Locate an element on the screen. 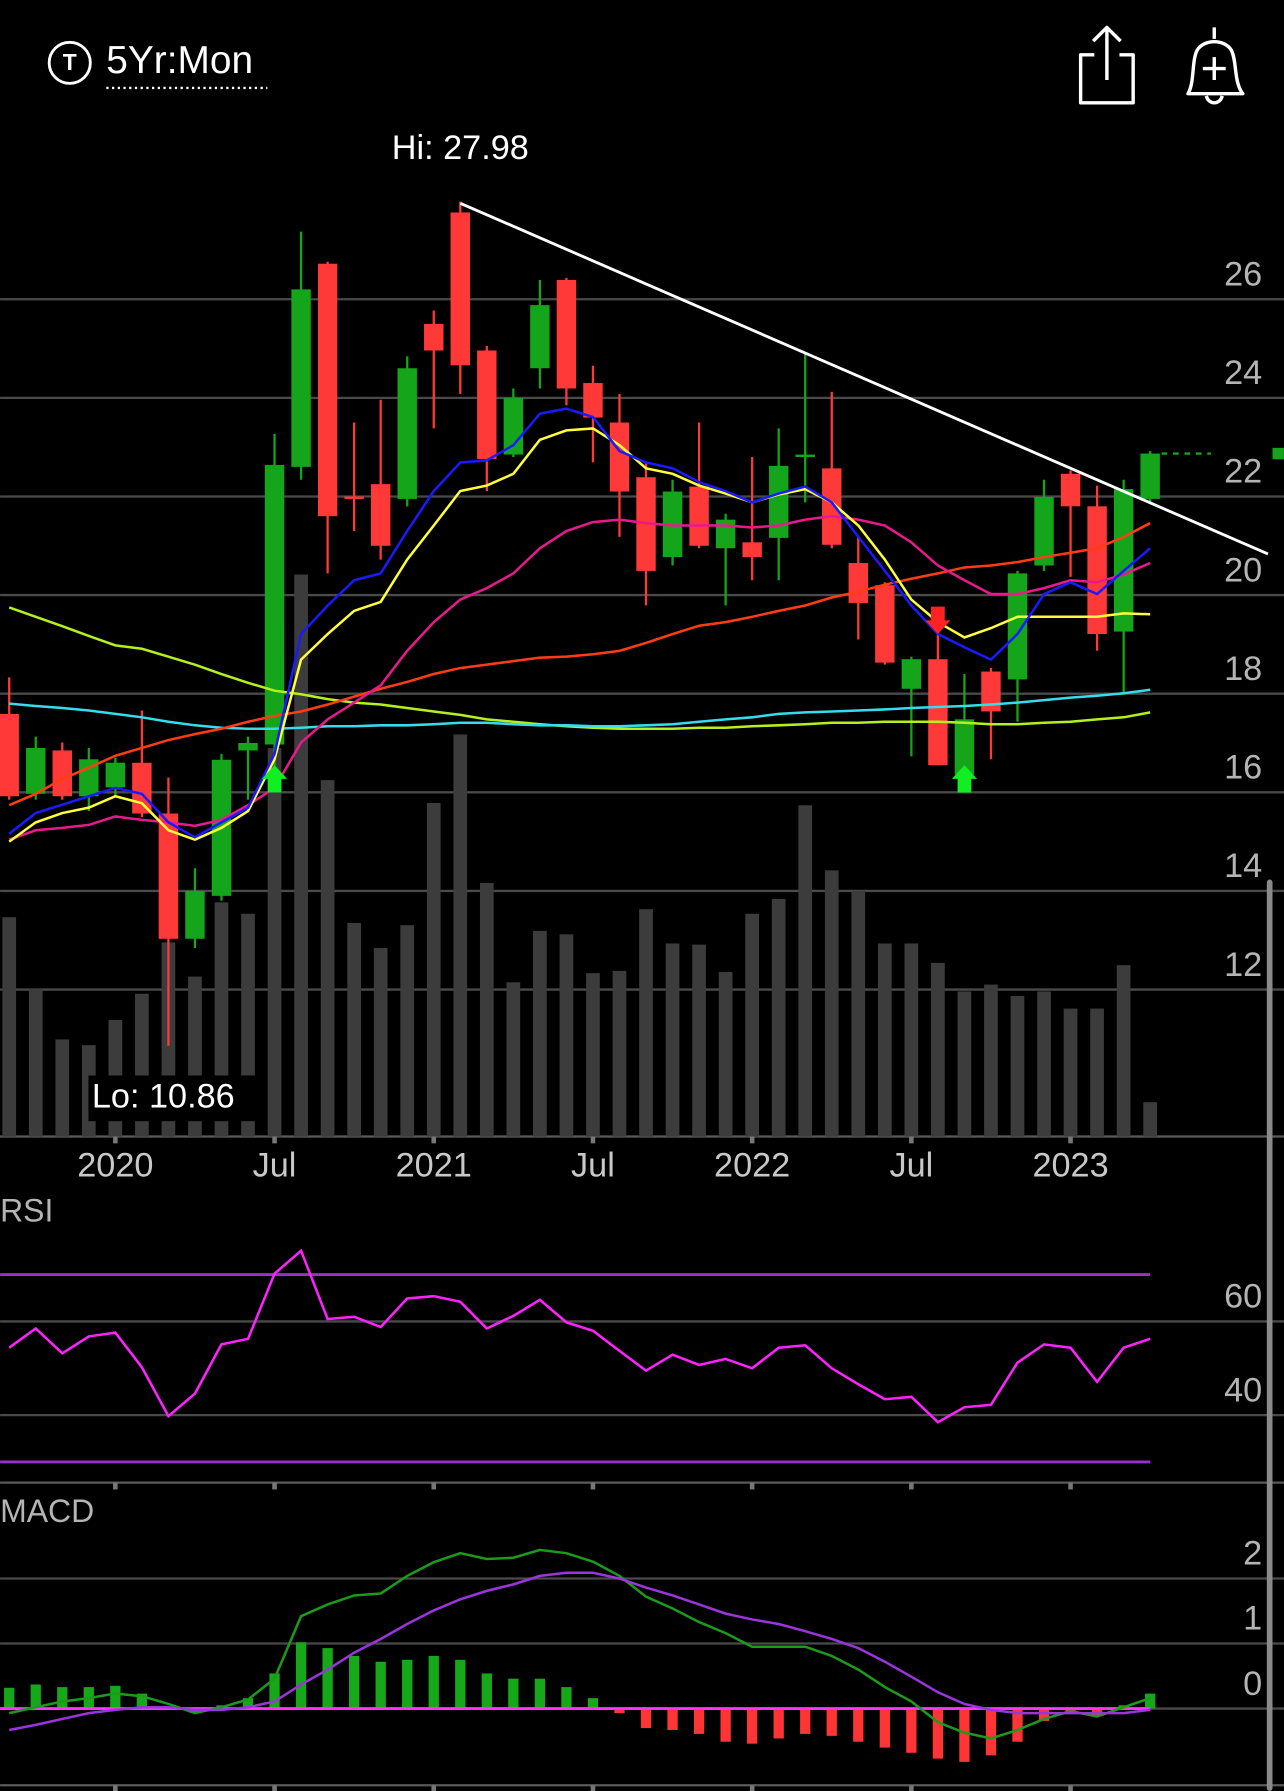 The image size is (1284, 1791). timeframe-button: T 5Yr:Mon is located at coordinates (157, 64).